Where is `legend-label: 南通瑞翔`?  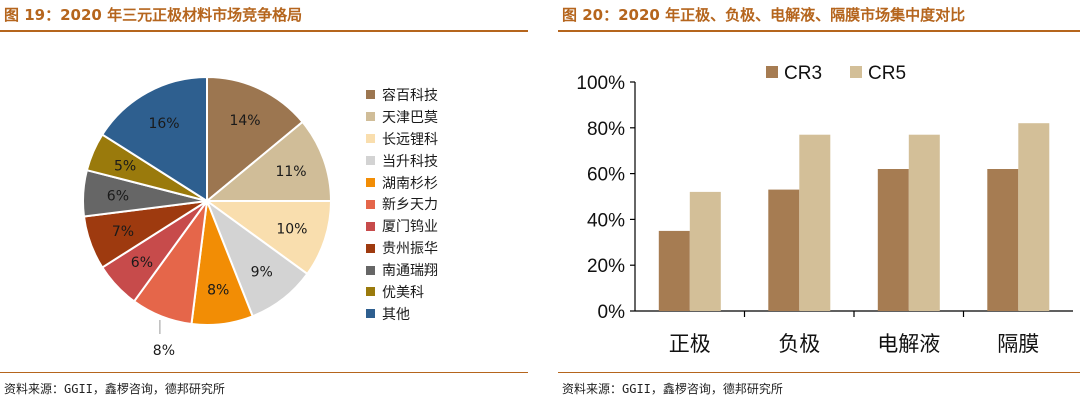
legend-label: 南通瑞翔 is located at coordinates (410, 271).